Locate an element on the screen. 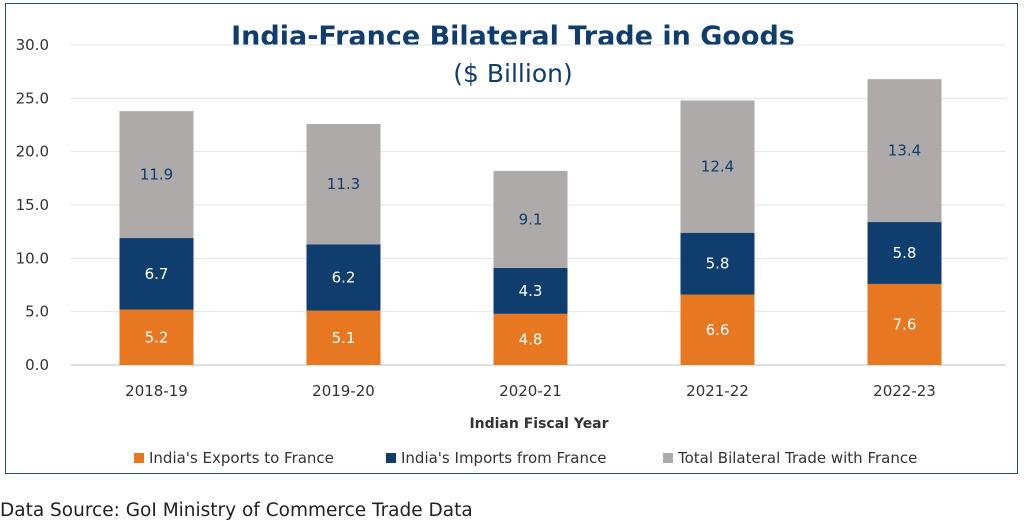 Image resolution: width=1024 pixels, height=526 pixels. data-label: 12.4 is located at coordinates (717, 167).